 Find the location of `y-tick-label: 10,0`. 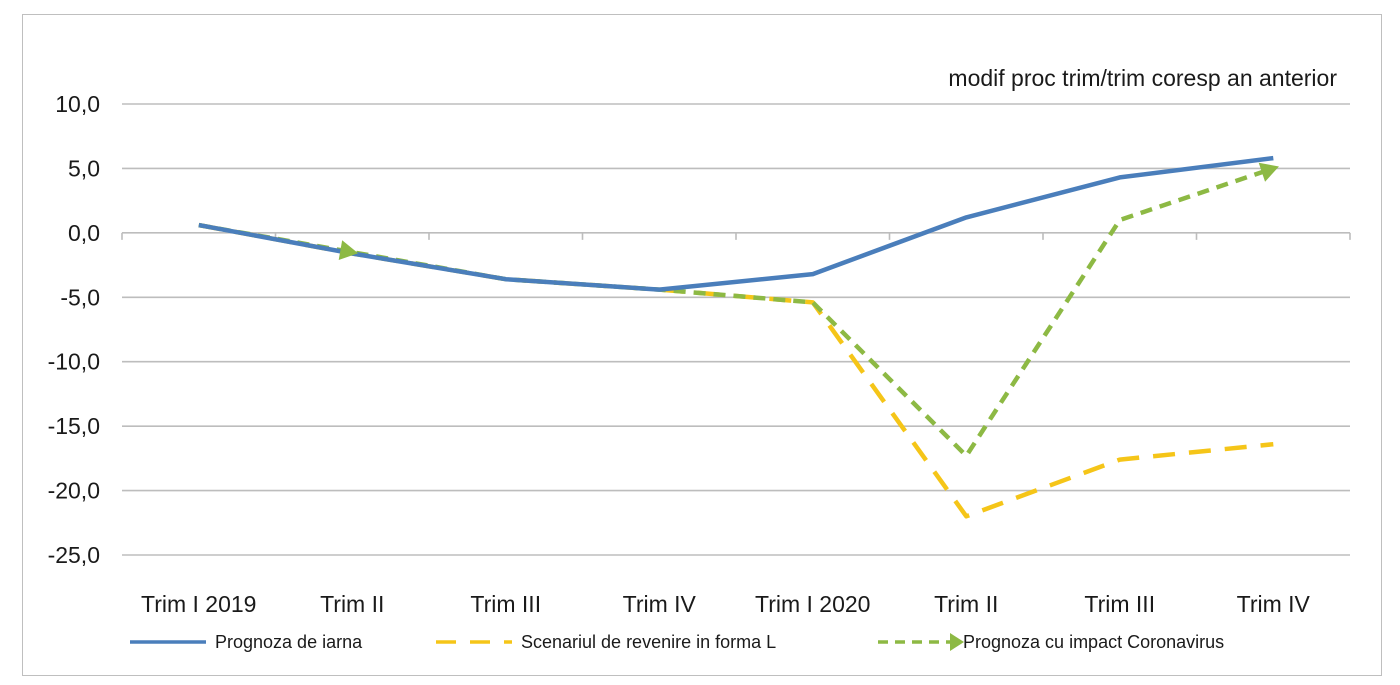

y-tick-label: 10,0 is located at coordinates (77, 104).